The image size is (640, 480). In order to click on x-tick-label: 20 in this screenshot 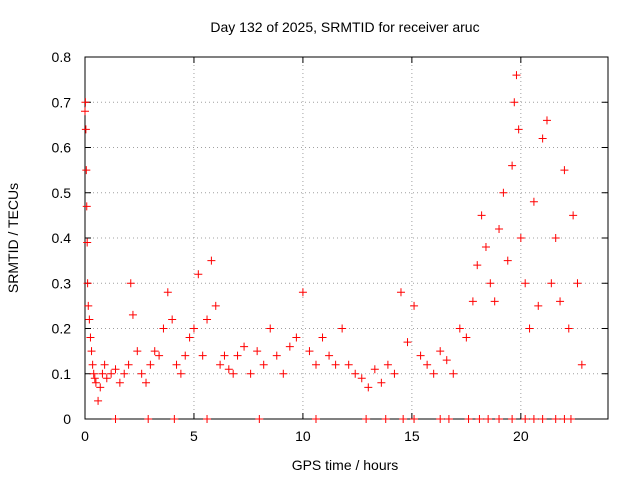, I will do `click(521, 436)`.